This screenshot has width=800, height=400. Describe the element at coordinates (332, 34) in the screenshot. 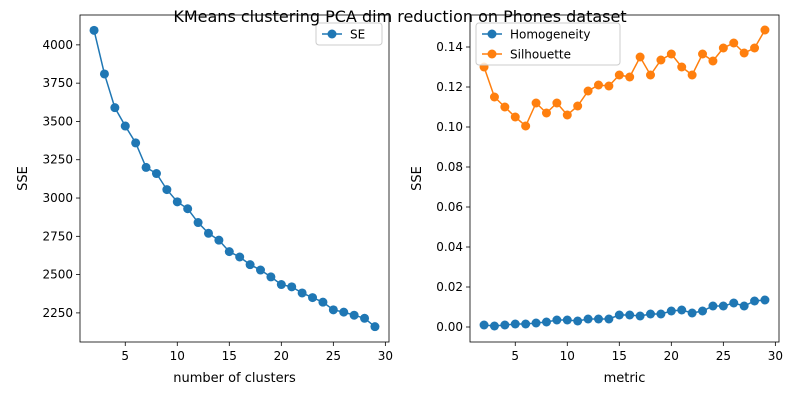

I see `legend-marker-se` at that location.